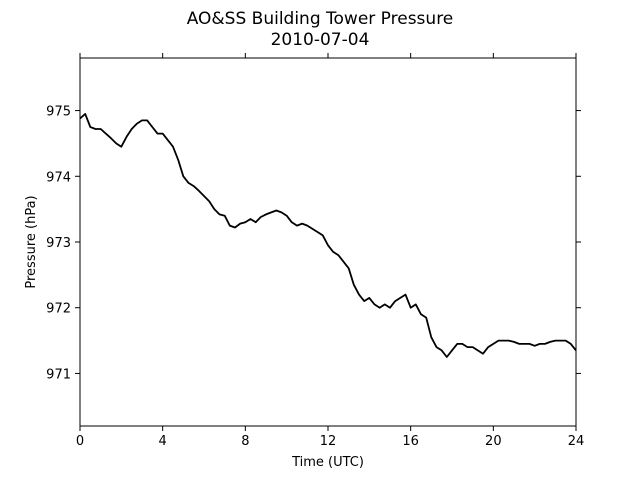  Describe the element at coordinates (245, 441) in the screenshot. I see `x-tick-label-2: 8` at that location.